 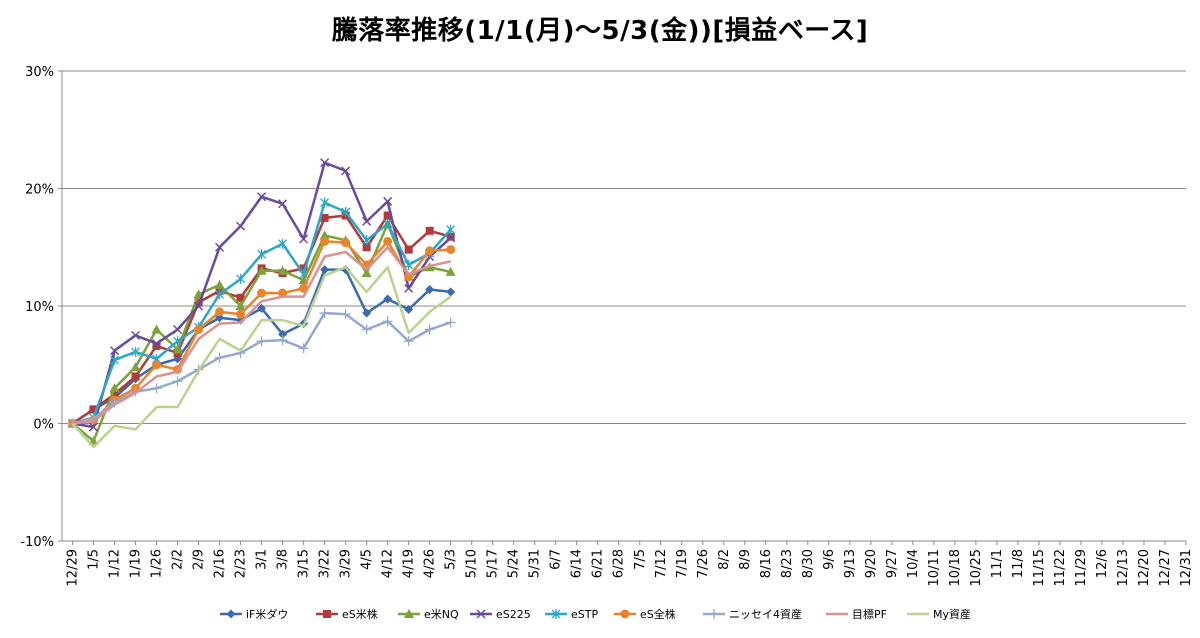 I want to click on x-tick-label: 11/22, so click(x=1060, y=567).